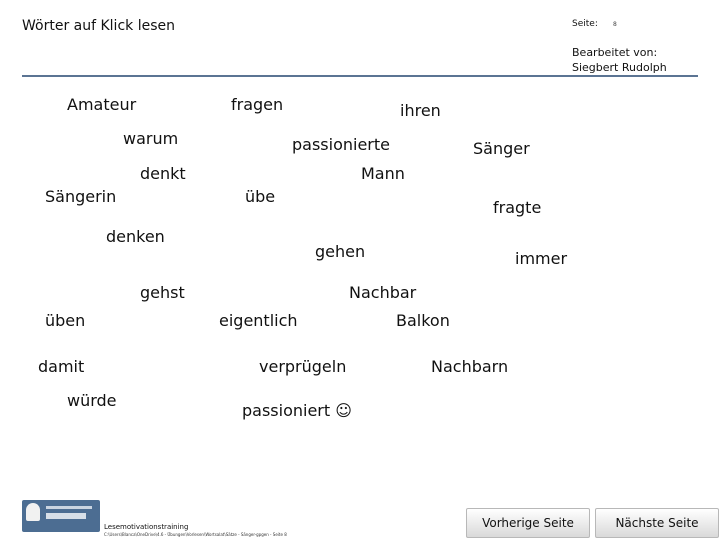 The image size is (720, 540). I want to click on word-warum: warum, so click(151, 138).